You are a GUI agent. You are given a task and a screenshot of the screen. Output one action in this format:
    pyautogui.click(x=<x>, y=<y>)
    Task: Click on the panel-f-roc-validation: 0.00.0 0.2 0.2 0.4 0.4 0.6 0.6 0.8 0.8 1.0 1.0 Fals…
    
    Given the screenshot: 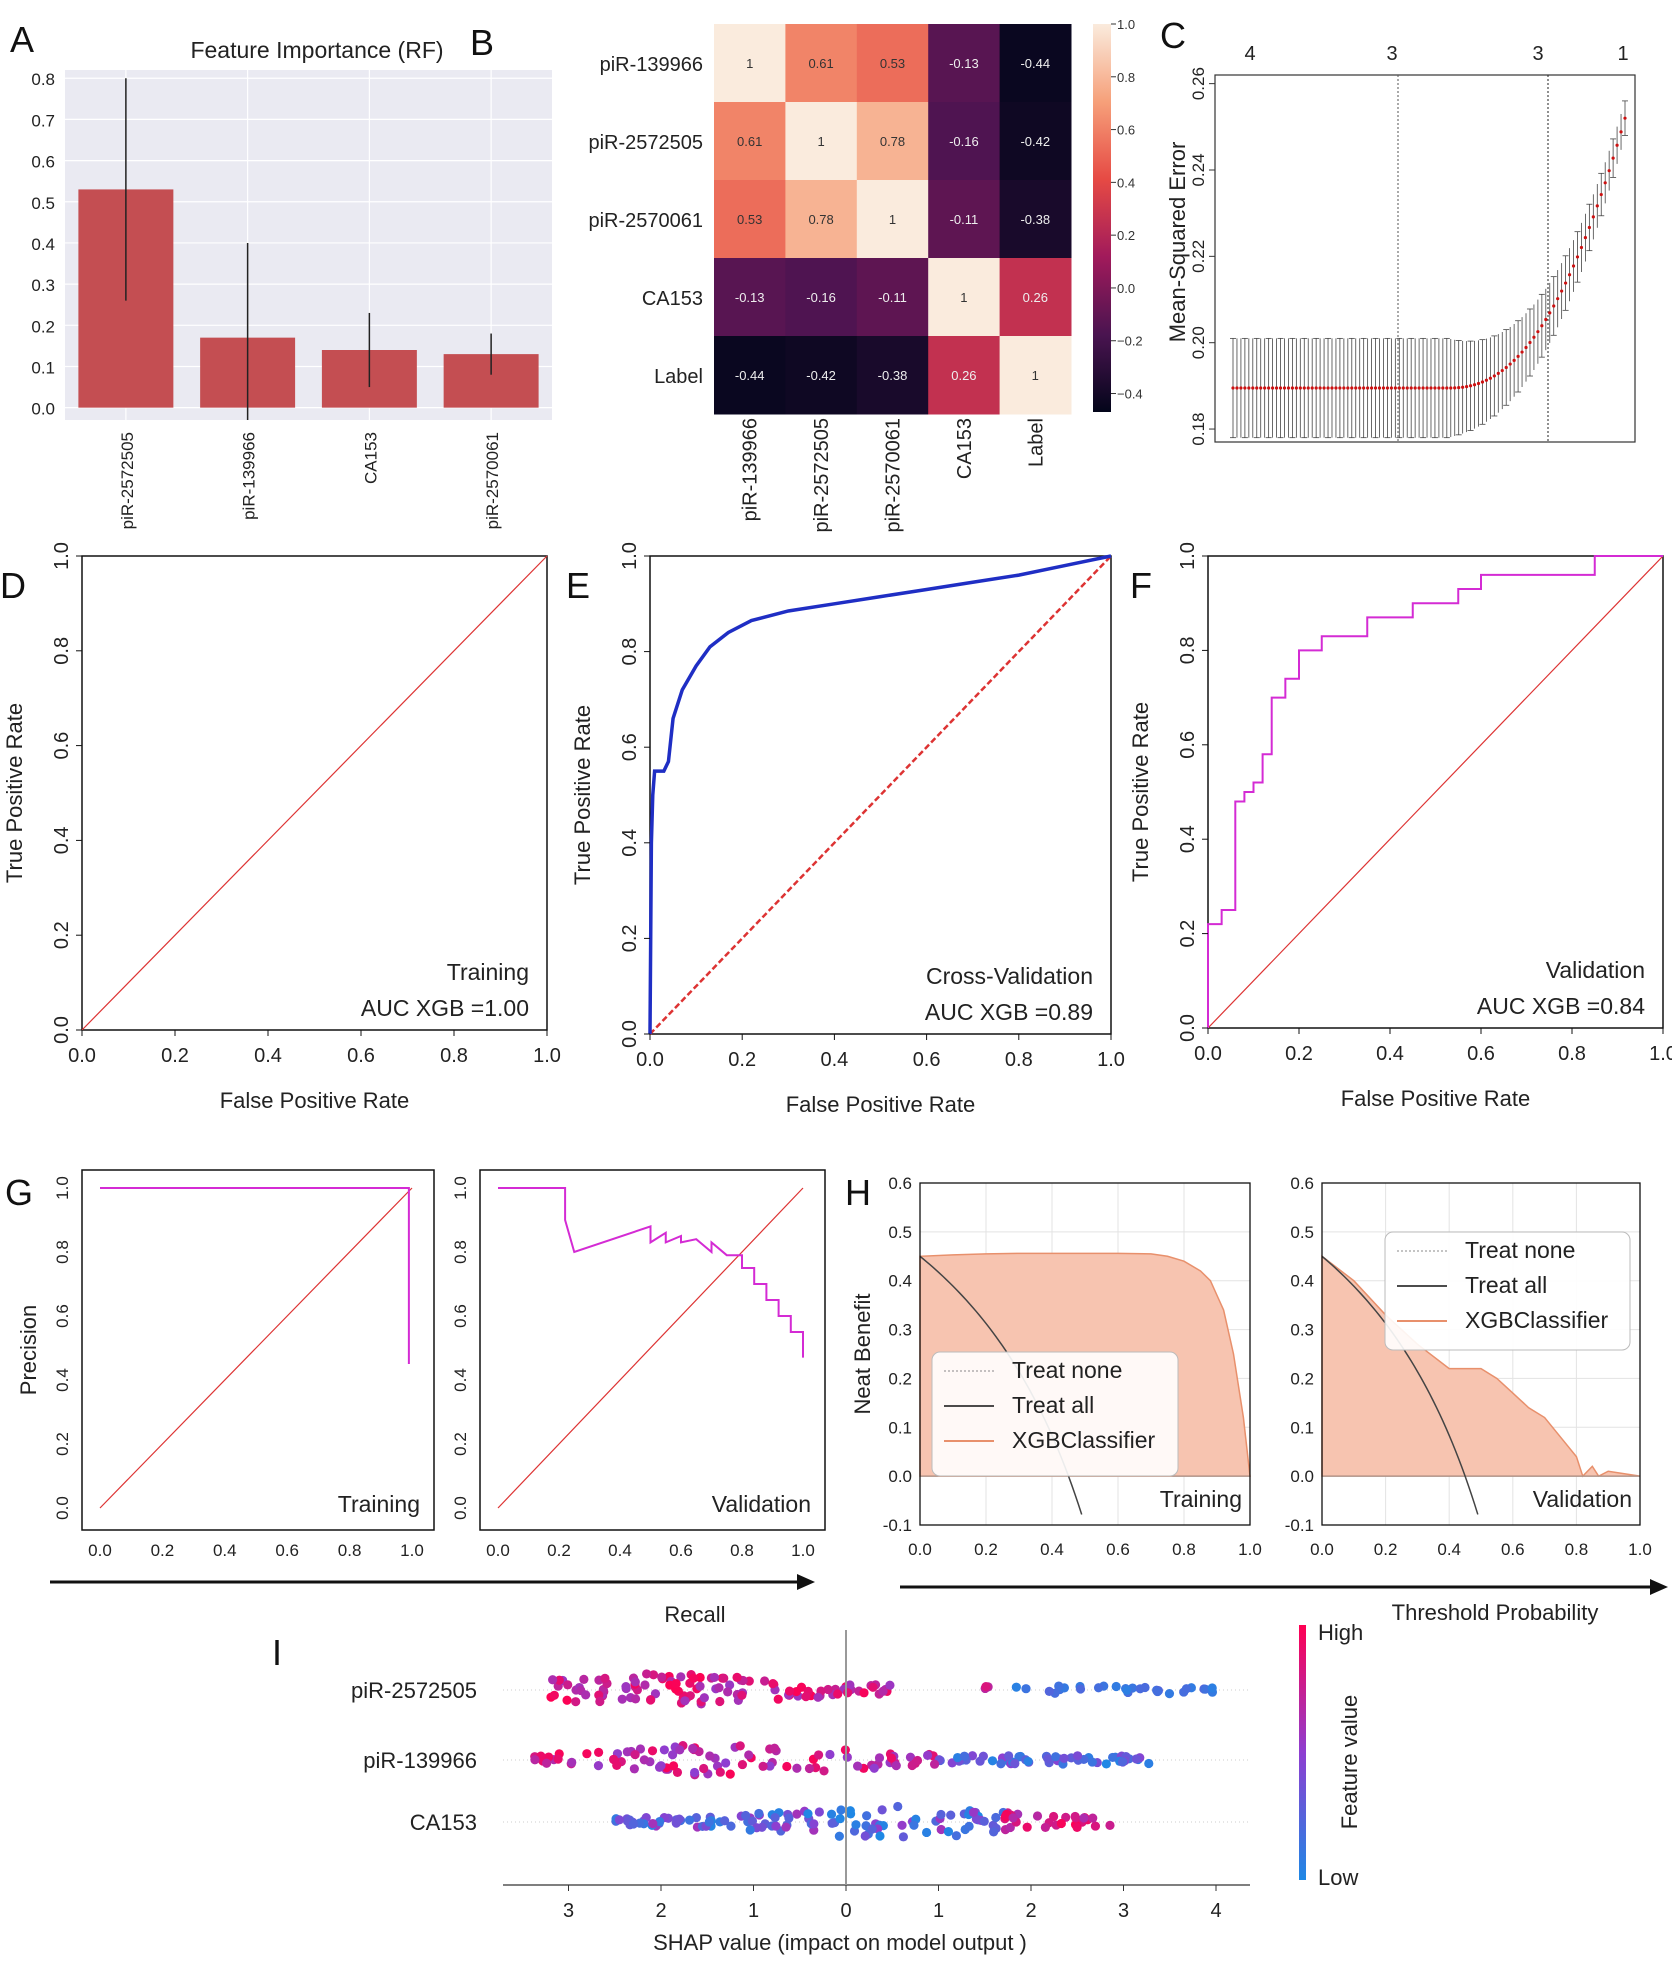 What is the action you would take?
    pyautogui.click(x=1400, y=826)
    